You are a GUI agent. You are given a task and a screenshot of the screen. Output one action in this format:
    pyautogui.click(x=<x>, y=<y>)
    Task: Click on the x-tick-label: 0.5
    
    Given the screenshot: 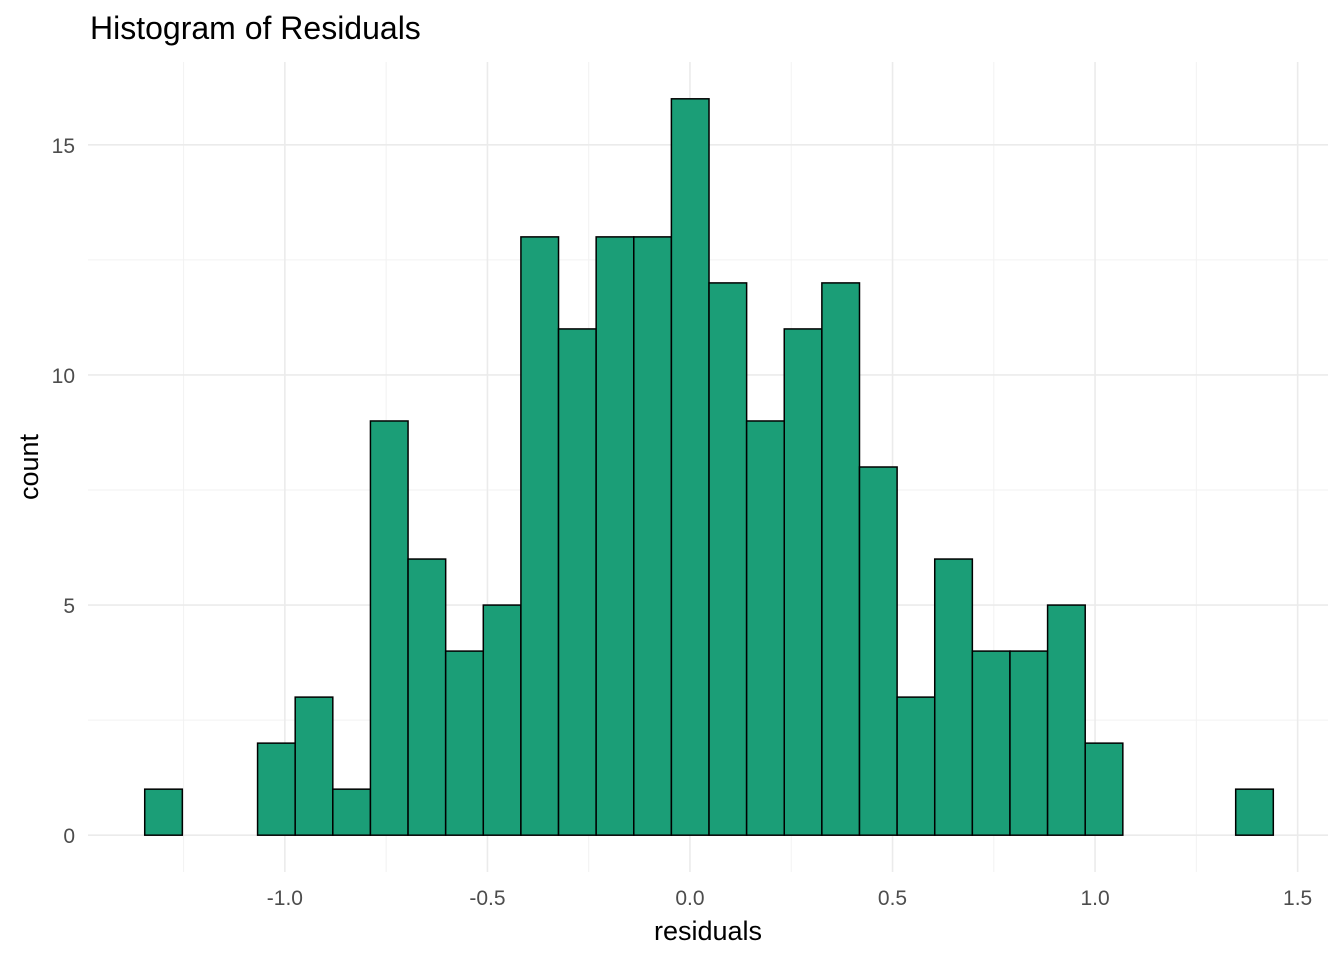 What is the action you would take?
    pyautogui.click(x=892, y=898)
    